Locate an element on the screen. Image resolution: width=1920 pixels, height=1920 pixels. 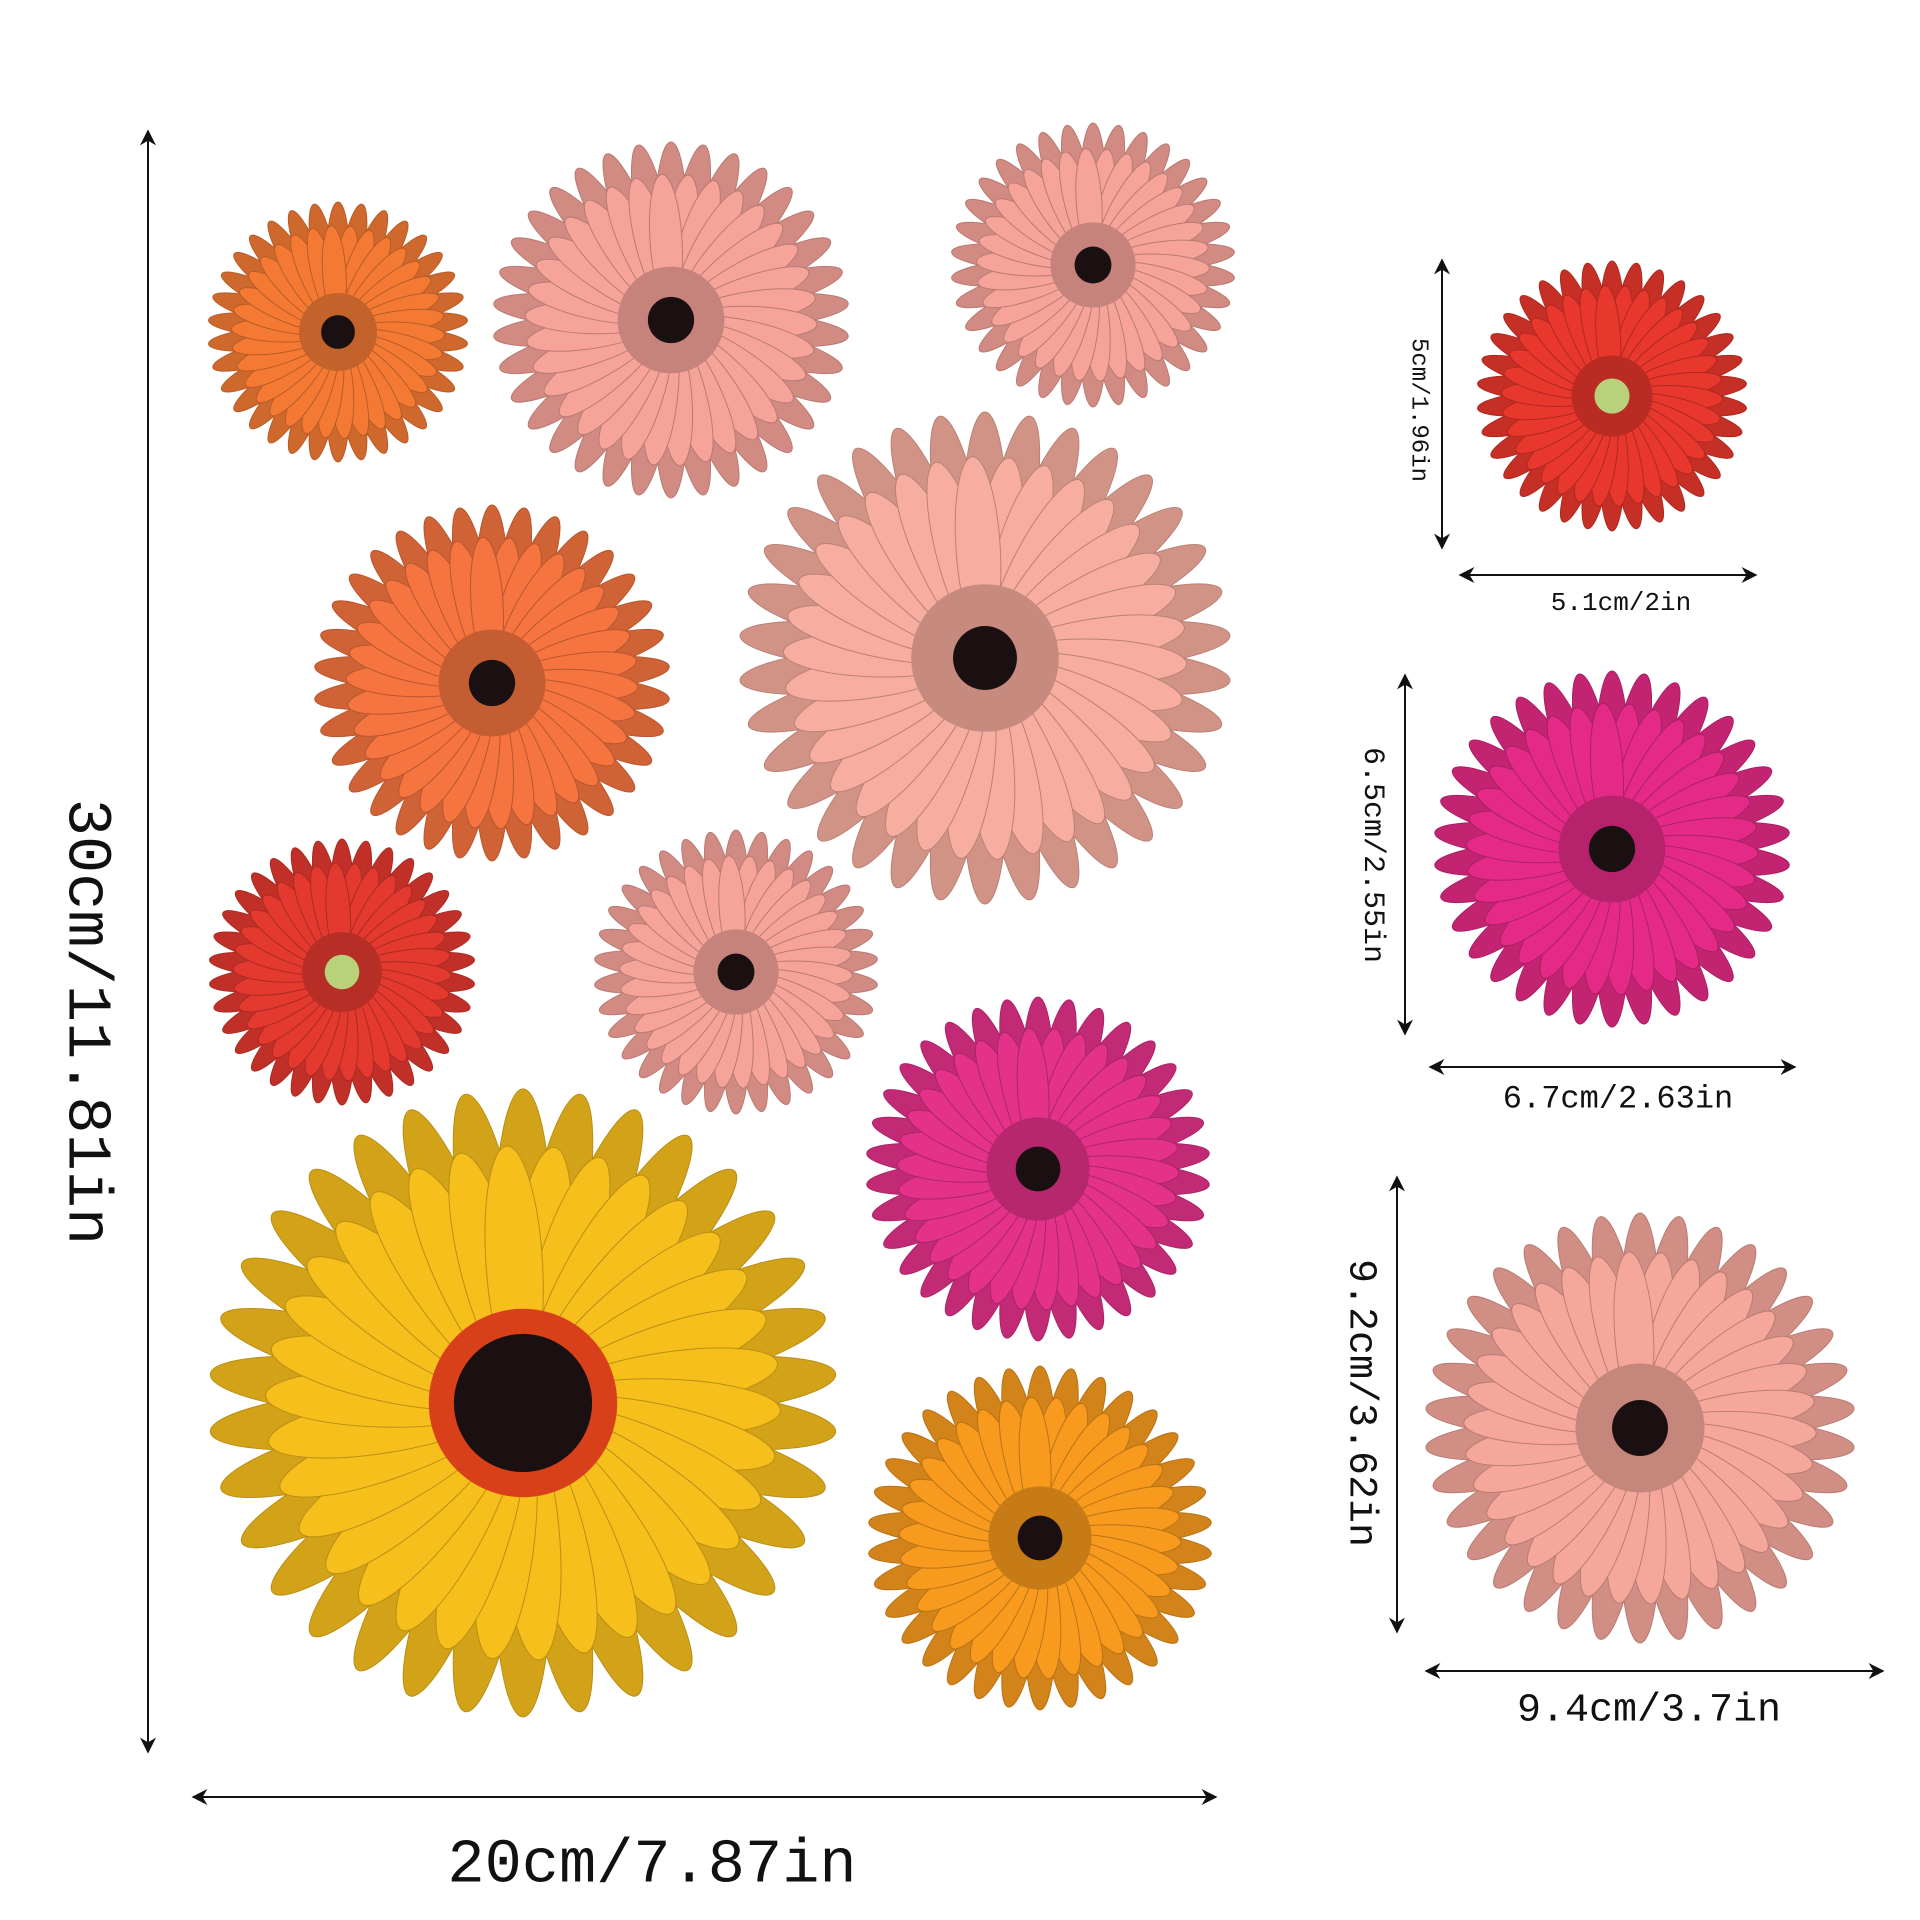
sample2-height-label: 6.5cm/2.55in is located at coordinates (1372, 855).